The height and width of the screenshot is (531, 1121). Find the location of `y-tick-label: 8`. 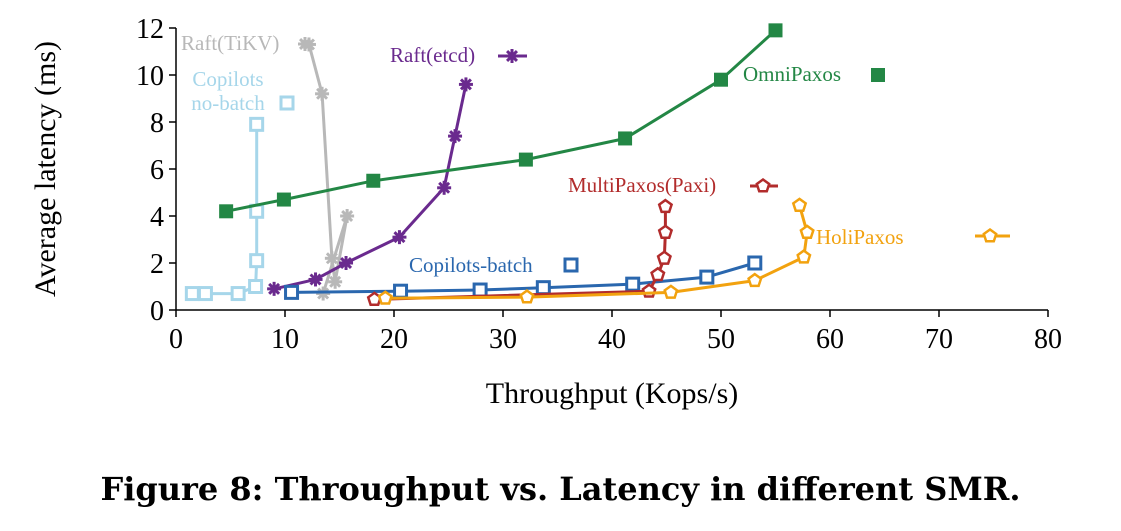

y-tick-label: 8 is located at coordinates (157, 123).